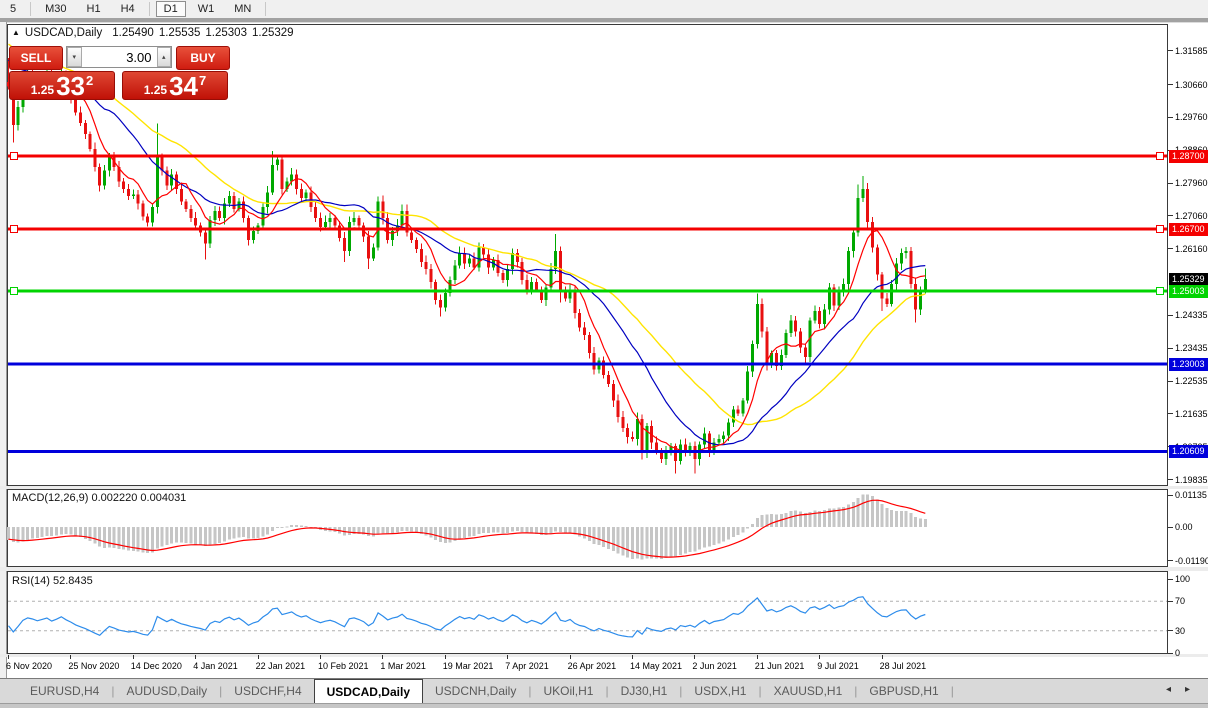 This screenshot has height=708, width=1208. What do you see at coordinates (1191, 84) in the screenshot?
I see `price-axis-tick: 1.30660` at bounding box center [1191, 84].